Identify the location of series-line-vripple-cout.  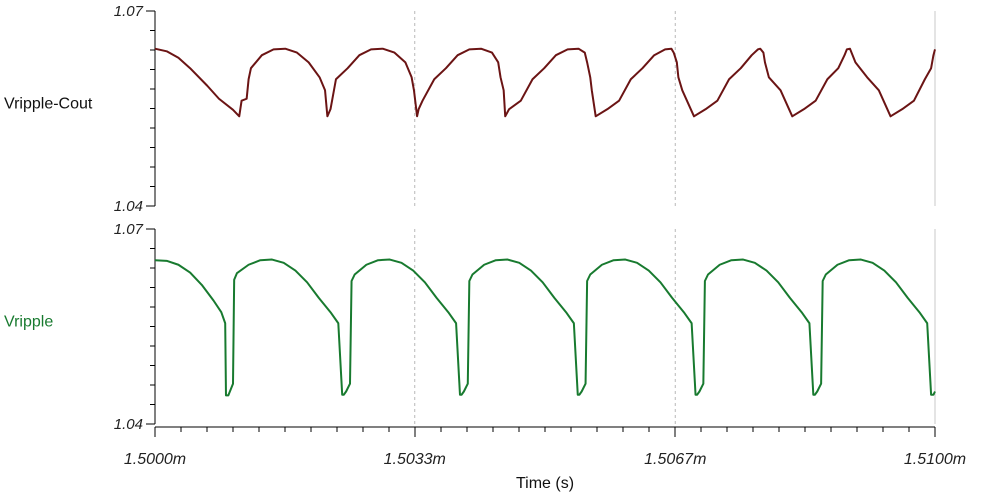
(545, 82).